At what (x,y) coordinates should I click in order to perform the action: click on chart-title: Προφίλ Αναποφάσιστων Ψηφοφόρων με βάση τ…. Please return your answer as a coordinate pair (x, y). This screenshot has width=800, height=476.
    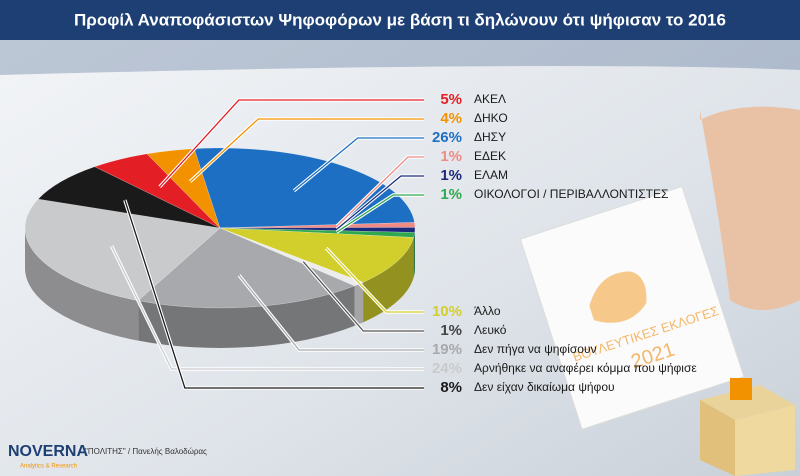
    Looking at the image, I should click on (400, 19).